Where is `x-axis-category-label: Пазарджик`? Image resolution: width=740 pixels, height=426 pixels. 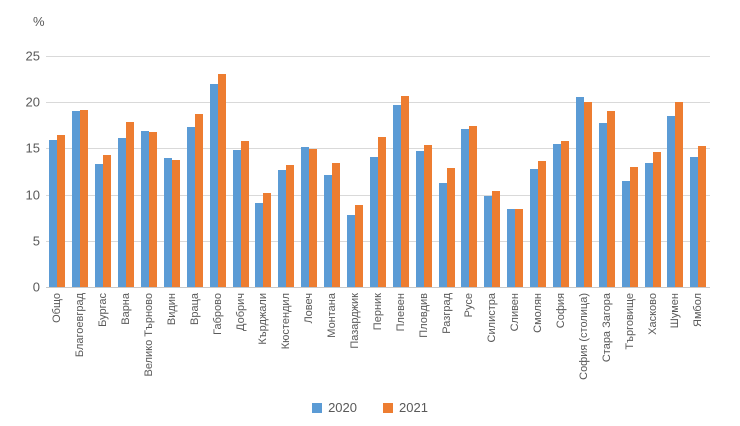
x-axis-category-label: Пазарджик is located at coordinates (354, 321).